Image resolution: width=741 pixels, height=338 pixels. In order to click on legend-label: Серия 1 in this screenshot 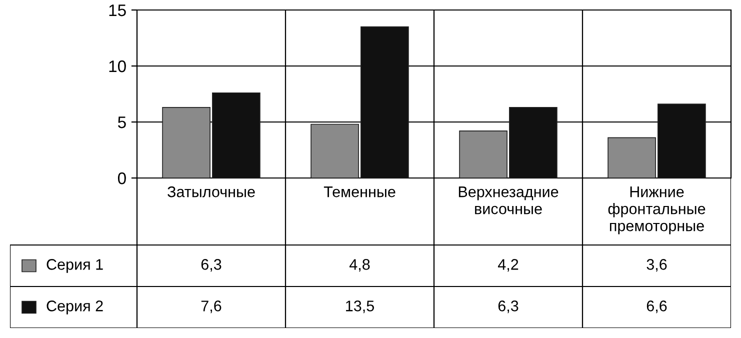, I will do `click(74, 266)`.